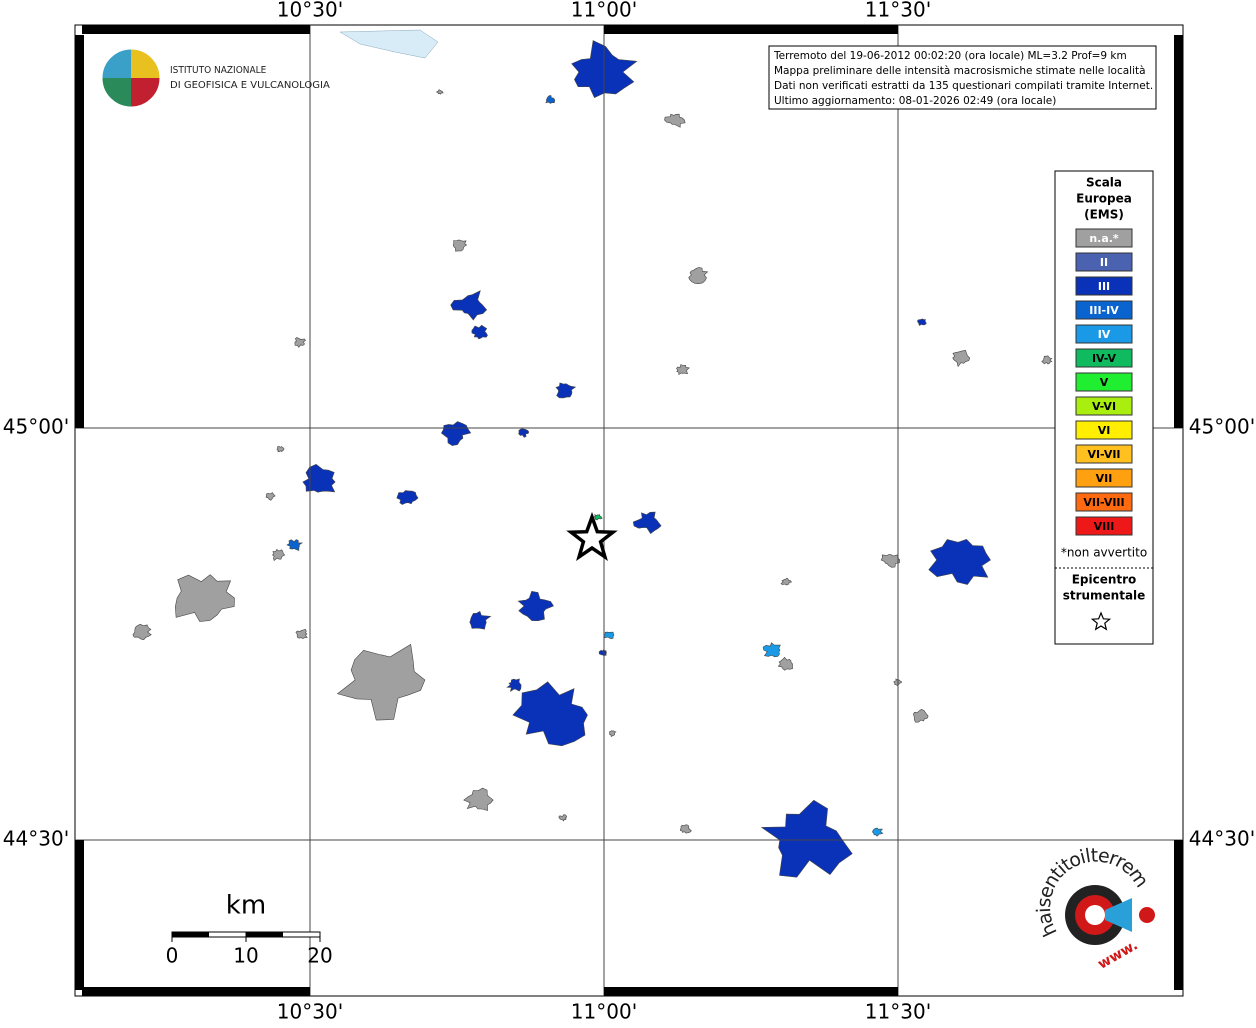 Image resolution: width=1256 pixels, height=1028 pixels. What do you see at coordinates (319, 956) in the screenshot?
I see `scale-label: 20` at bounding box center [319, 956].